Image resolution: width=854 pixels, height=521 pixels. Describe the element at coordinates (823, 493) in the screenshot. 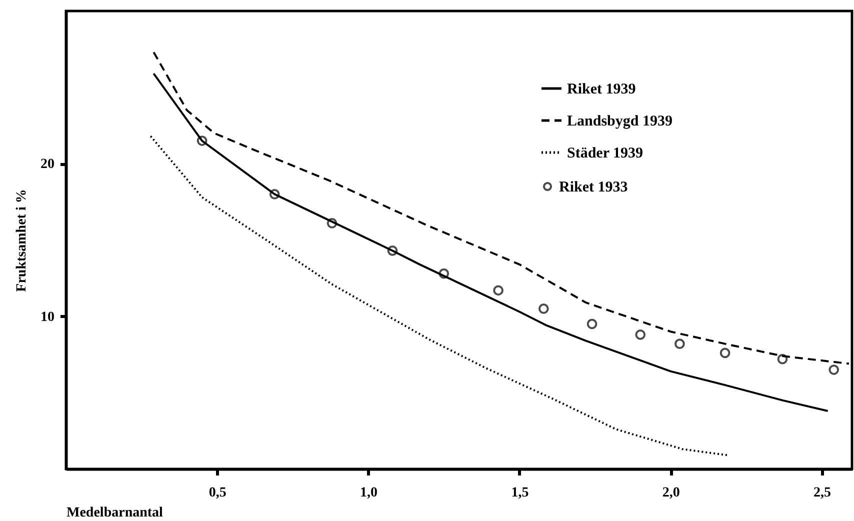

I see `x-tick-label: 2,5` at that location.